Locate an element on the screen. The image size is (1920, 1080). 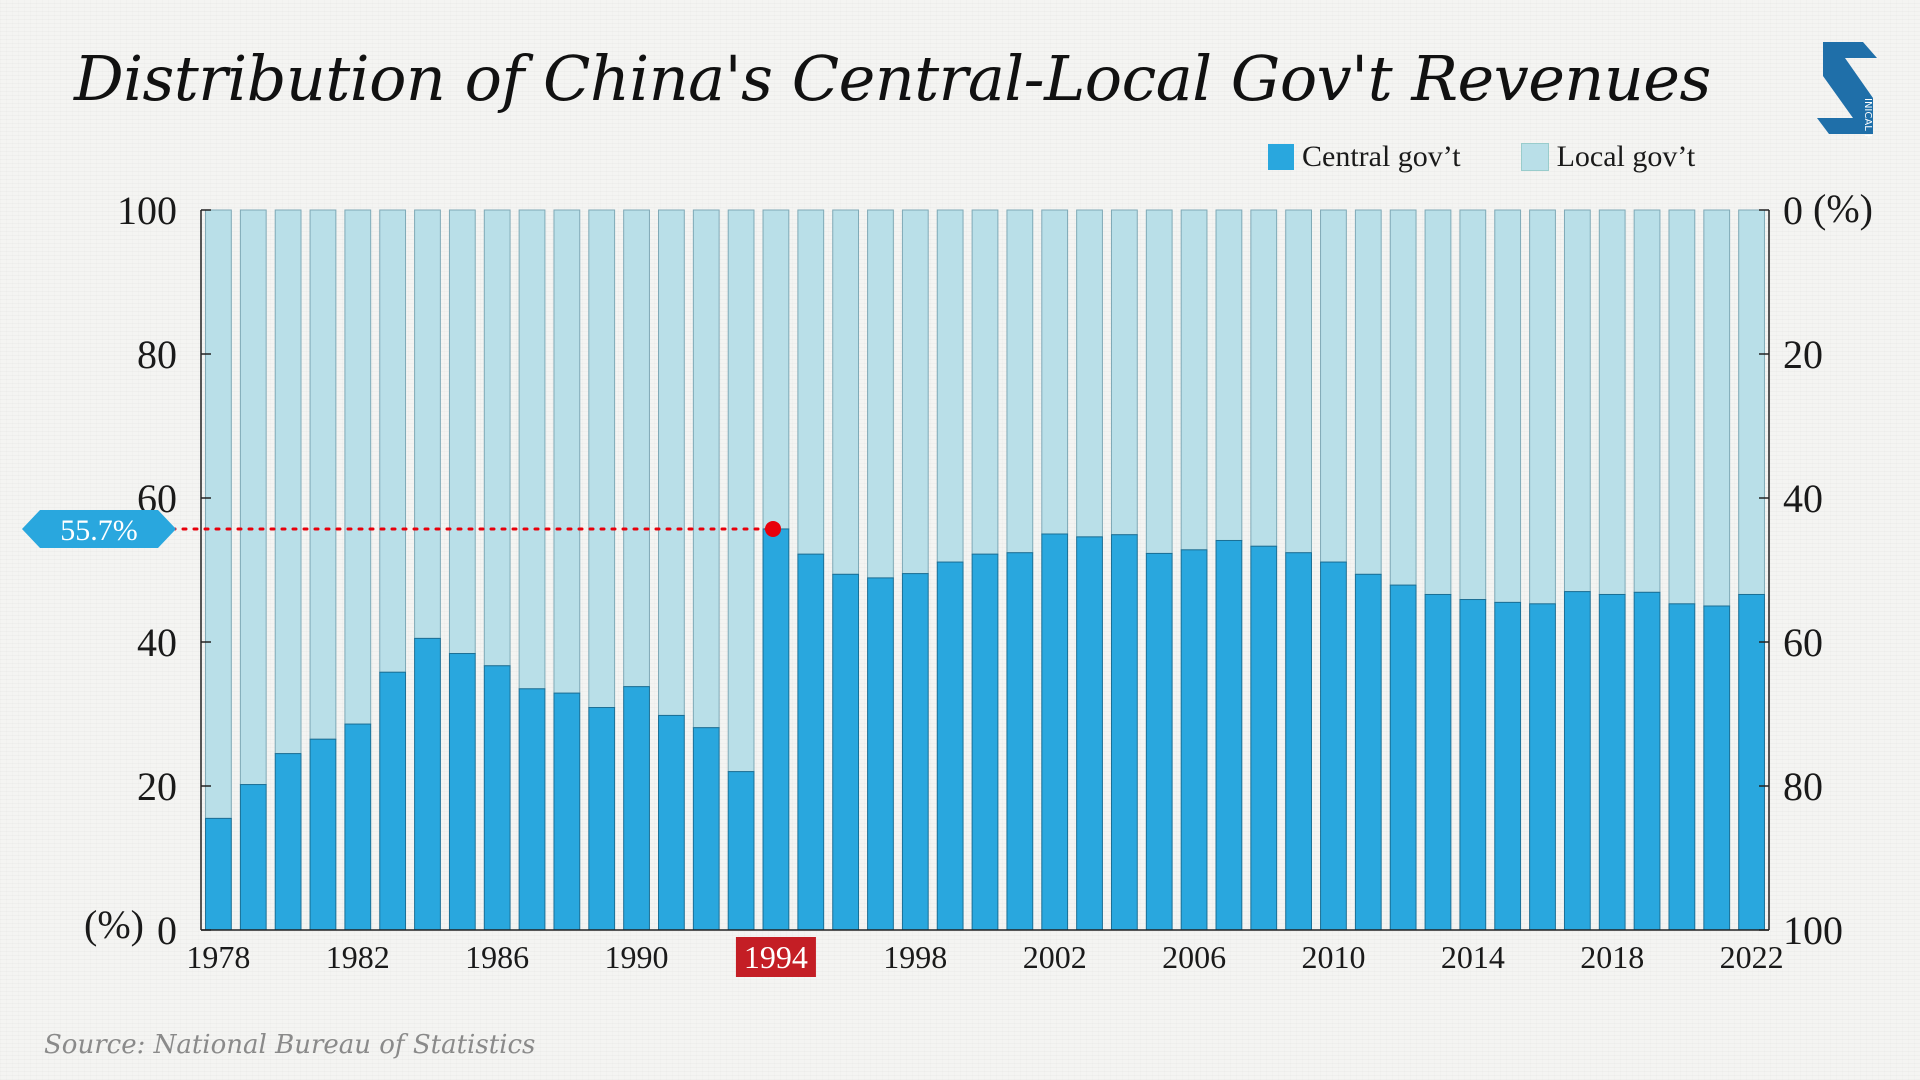
bar-local-1994 is located at coordinates (776, 369).